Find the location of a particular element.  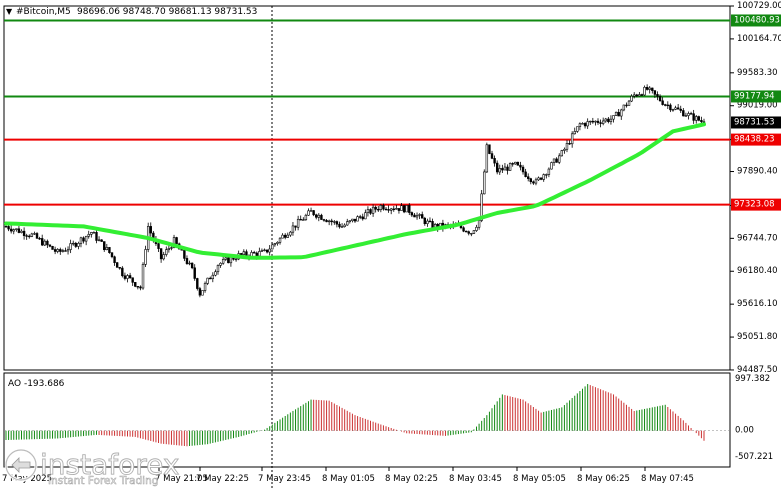

time-tick-label: 8 May 02:25 is located at coordinates (411, 479).